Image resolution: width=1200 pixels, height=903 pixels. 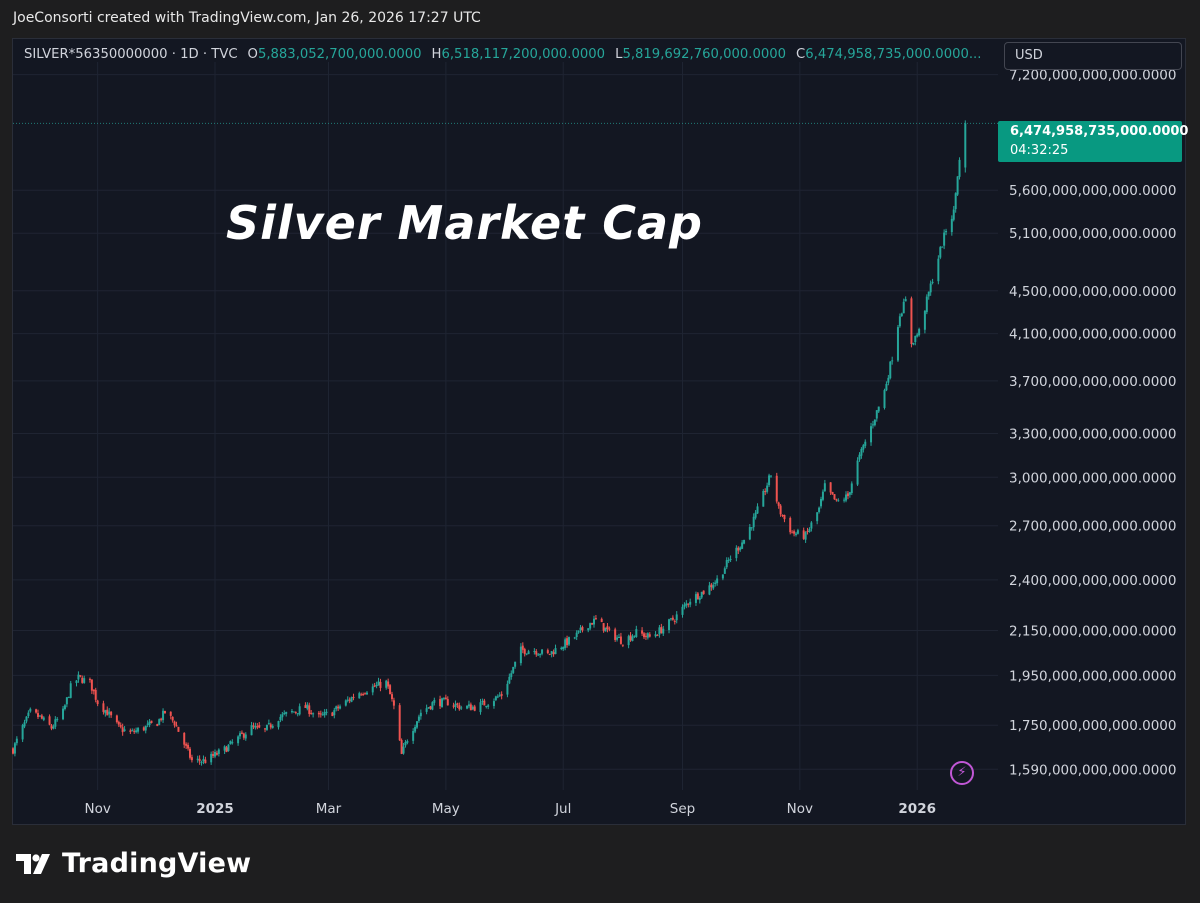 I want to click on tradingview-brand: TradingView, so click(x=133, y=863).